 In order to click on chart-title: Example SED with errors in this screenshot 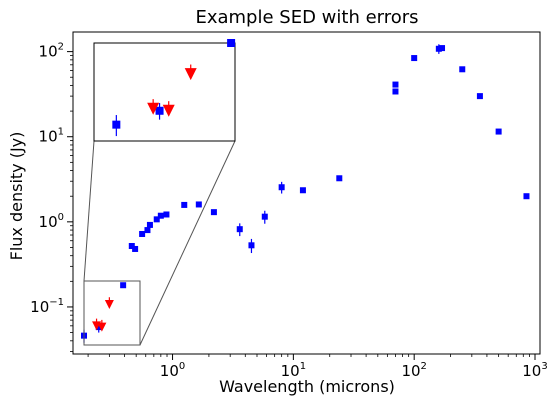, I will do `click(306, 17)`.